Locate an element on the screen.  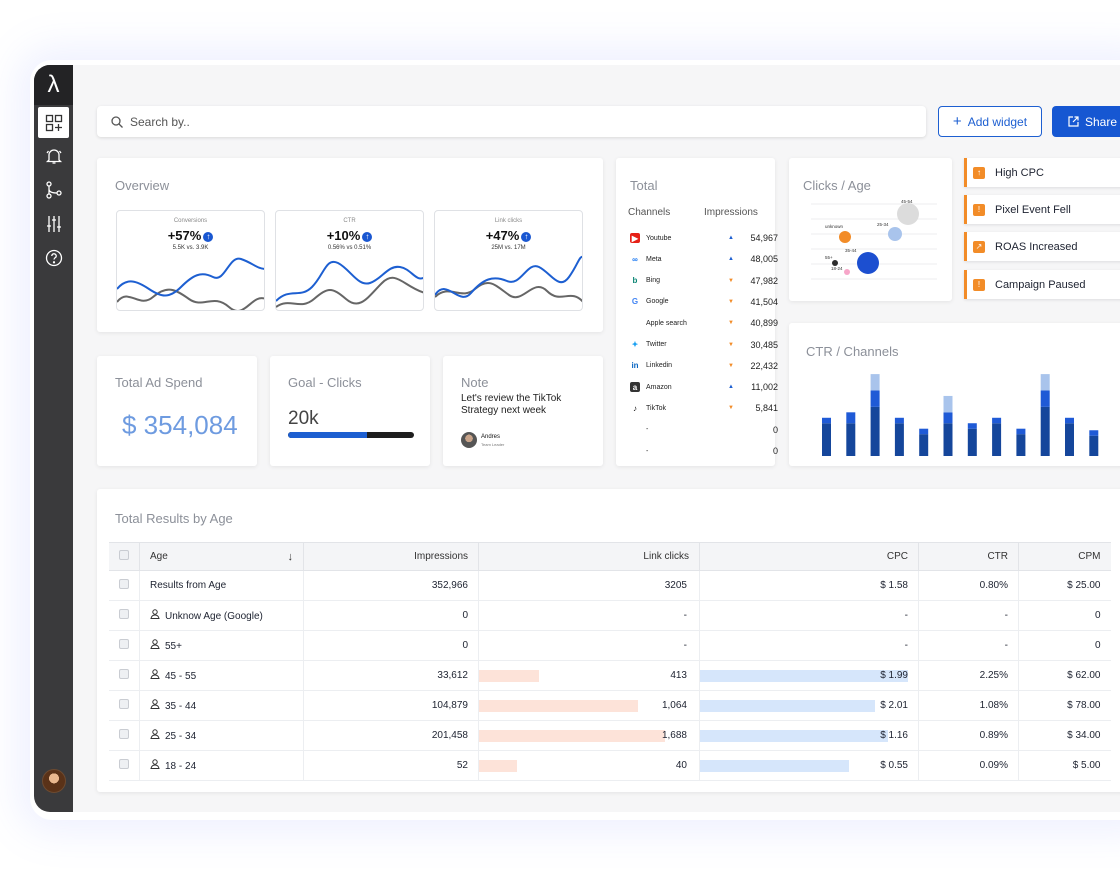
ctr-card: CTR +10% ↑ 0.56% vs 0.51% is located at coordinates (349, 260).